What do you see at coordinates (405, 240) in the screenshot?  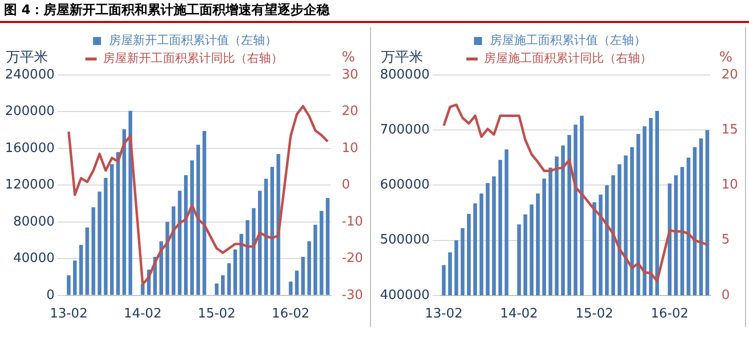 I see `y-tick-label: 500000` at bounding box center [405, 240].